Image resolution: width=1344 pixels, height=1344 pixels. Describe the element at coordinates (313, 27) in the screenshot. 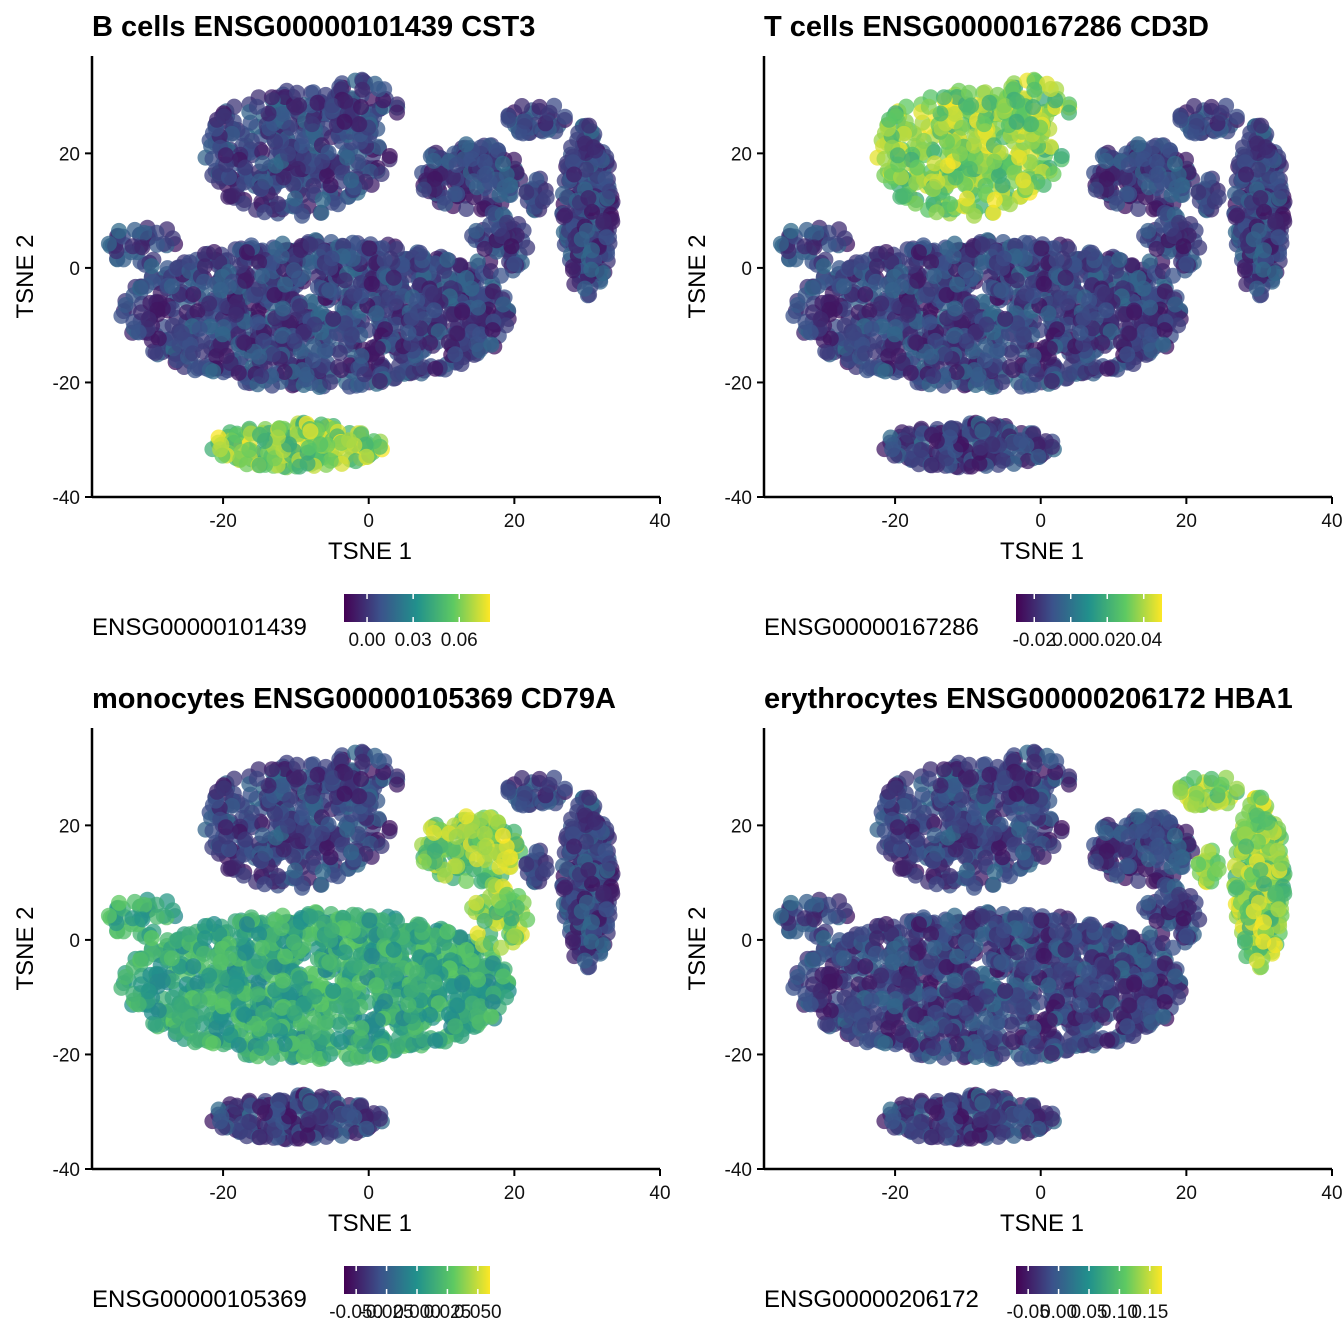

I see `chart-title: B cells ENSG00000101439 CST3` at that location.